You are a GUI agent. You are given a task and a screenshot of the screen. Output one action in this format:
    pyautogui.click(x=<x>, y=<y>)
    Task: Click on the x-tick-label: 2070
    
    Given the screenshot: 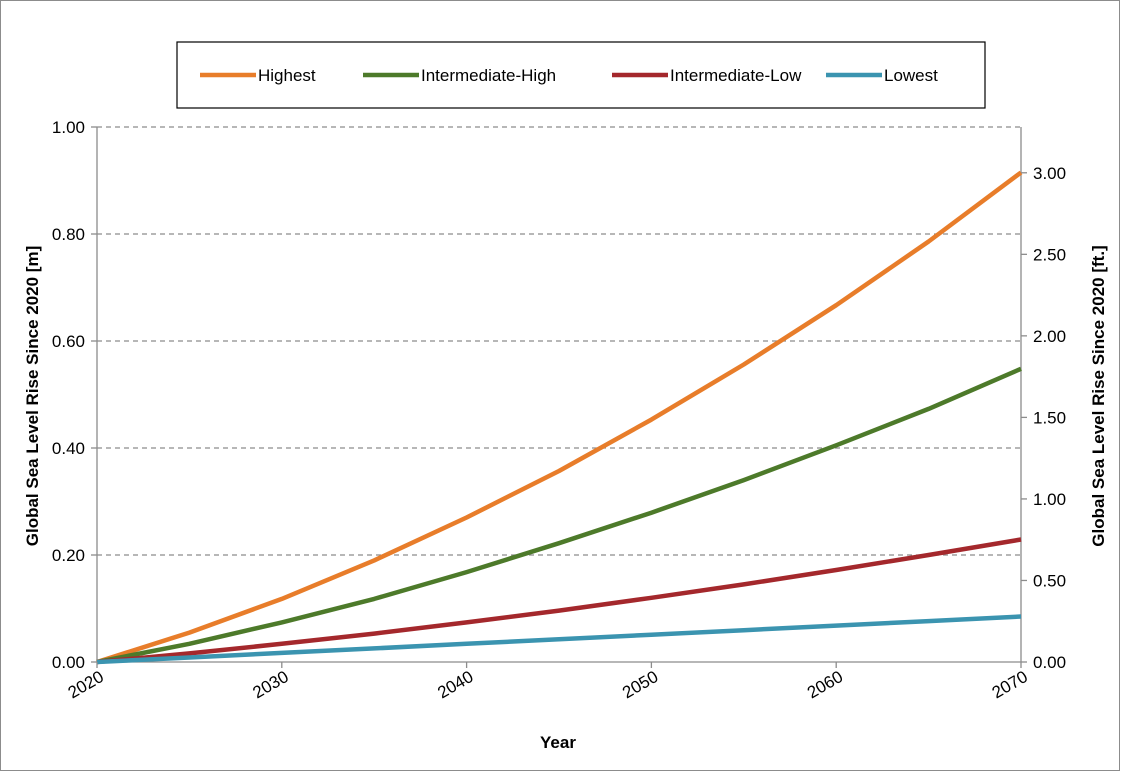 What is the action you would take?
    pyautogui.click(x=1010, y=684)
    